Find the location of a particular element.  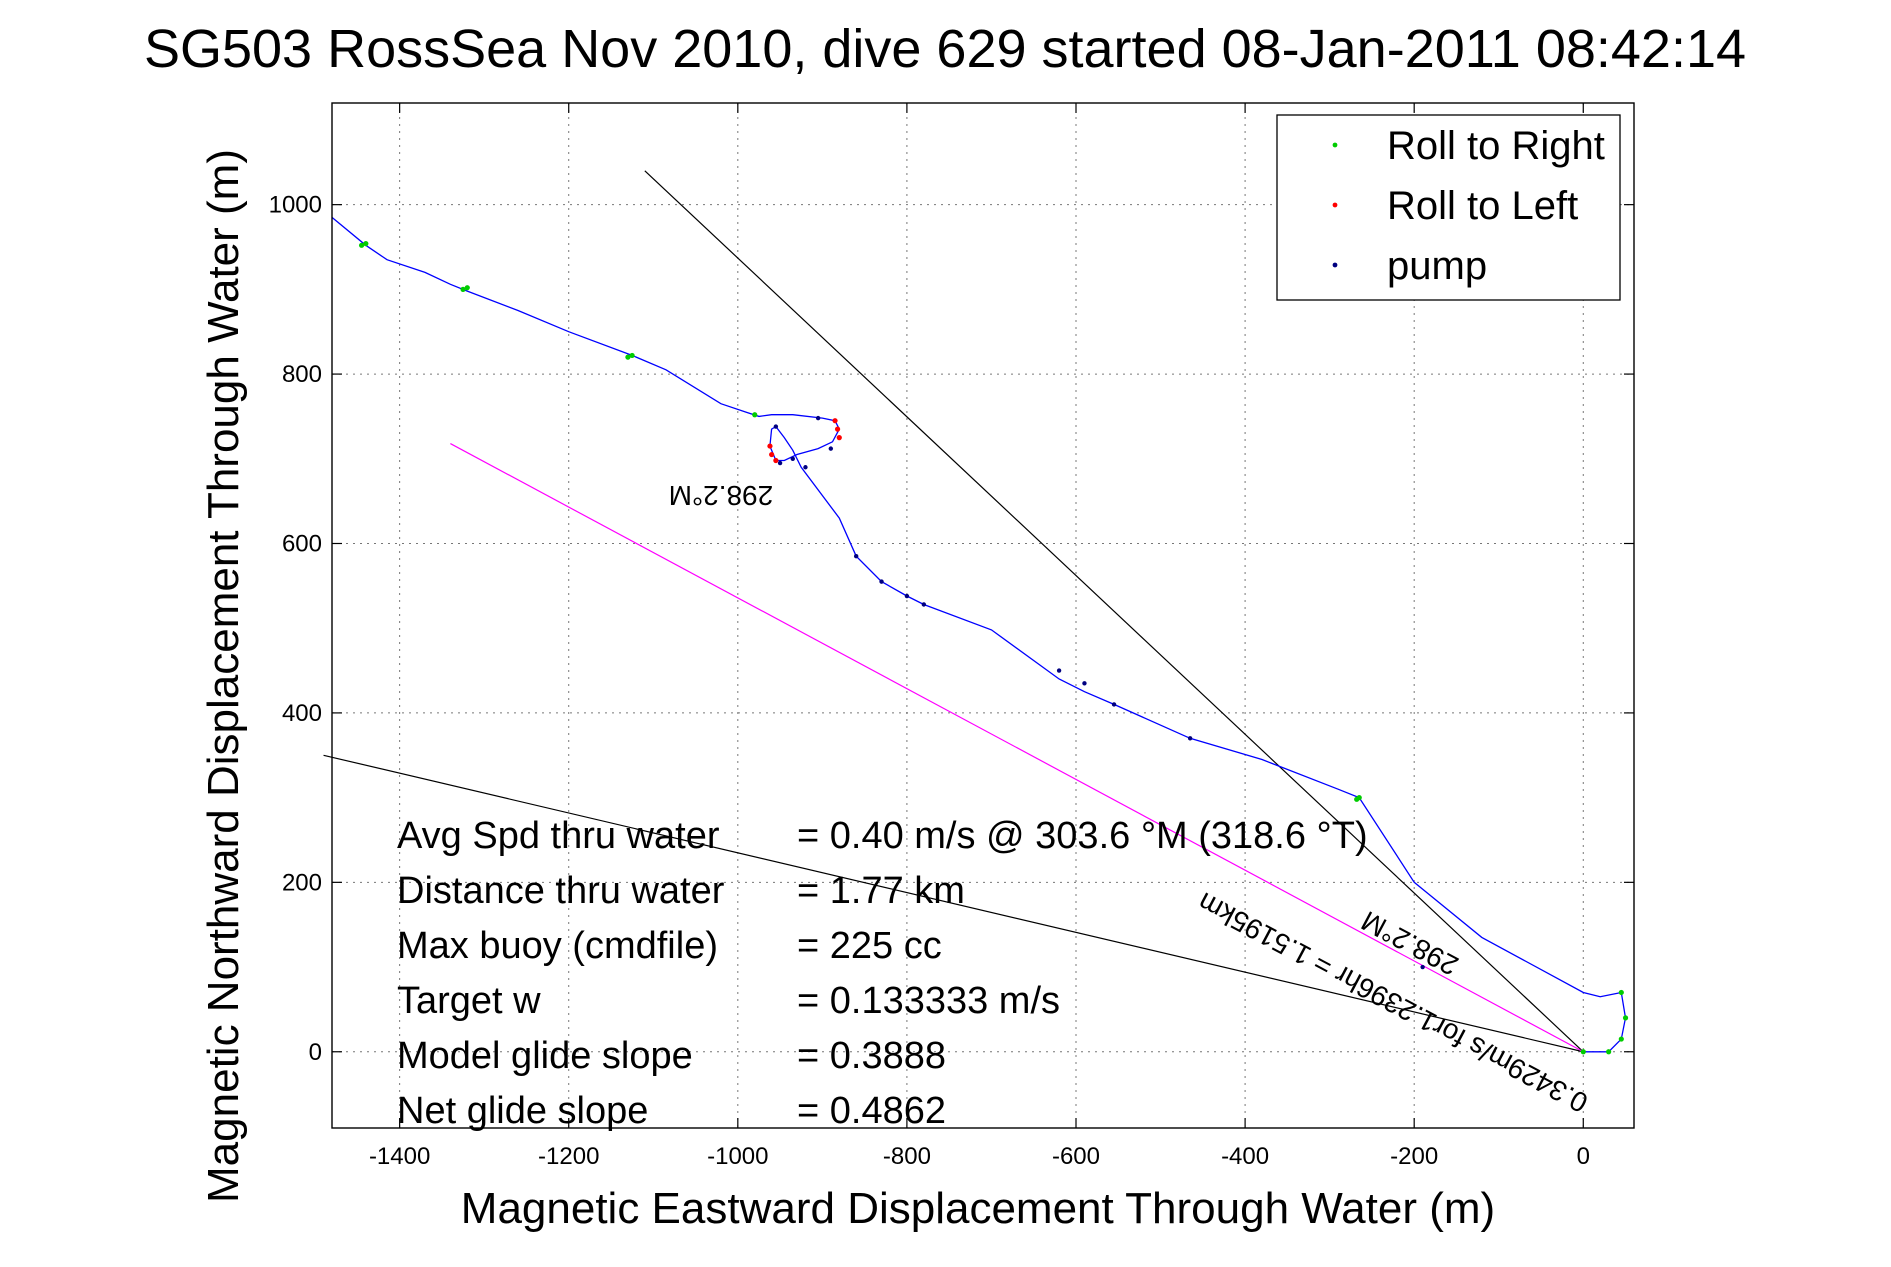

y-tick-label: 400 is located at coordinates (302, 713).